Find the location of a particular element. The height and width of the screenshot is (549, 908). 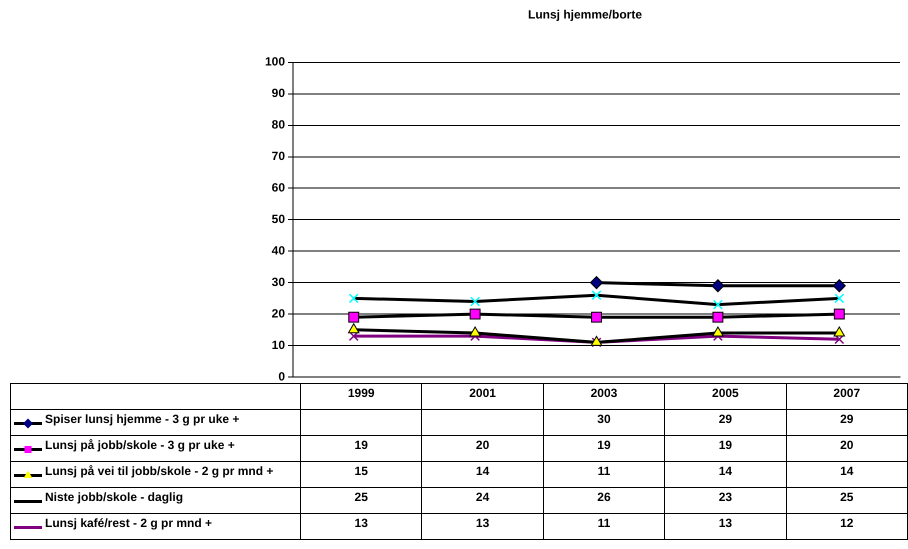

data-label: 24 is located at coordinates (483, 501).